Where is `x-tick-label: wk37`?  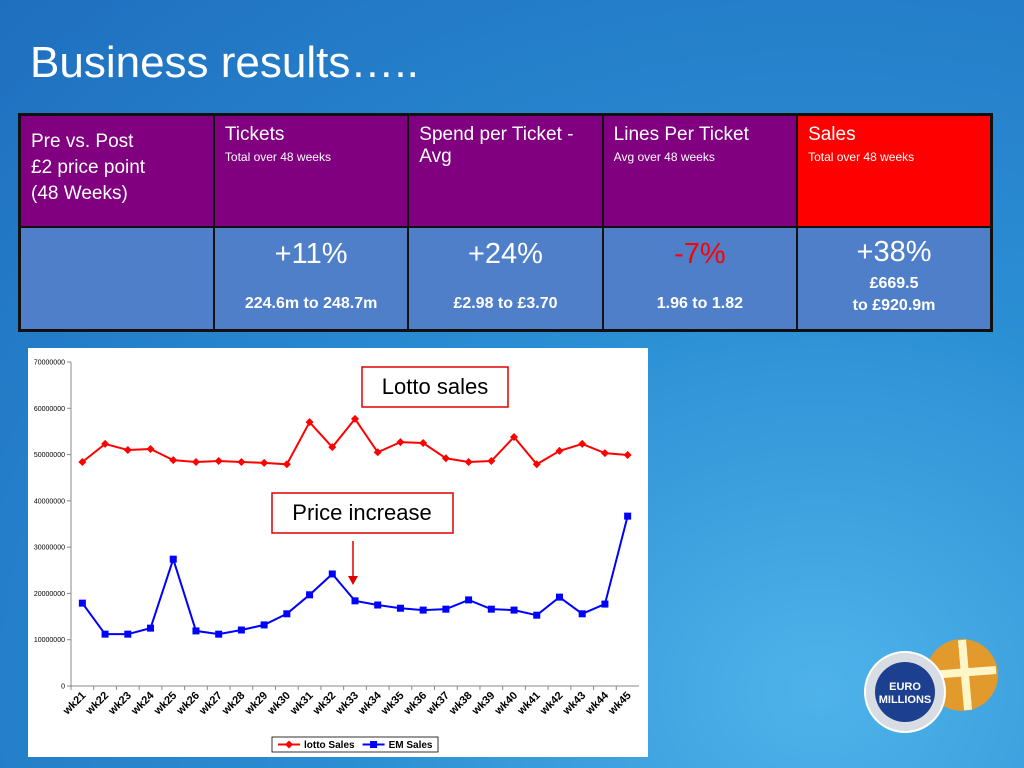 x-tick-label: wk37 is located at coordinates (438, 704).